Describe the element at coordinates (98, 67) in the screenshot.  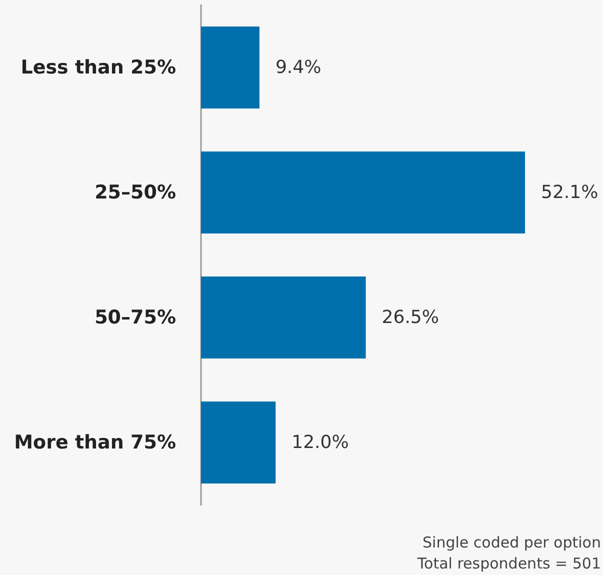
I see `y-tick-label: Less than 25%` at that location.